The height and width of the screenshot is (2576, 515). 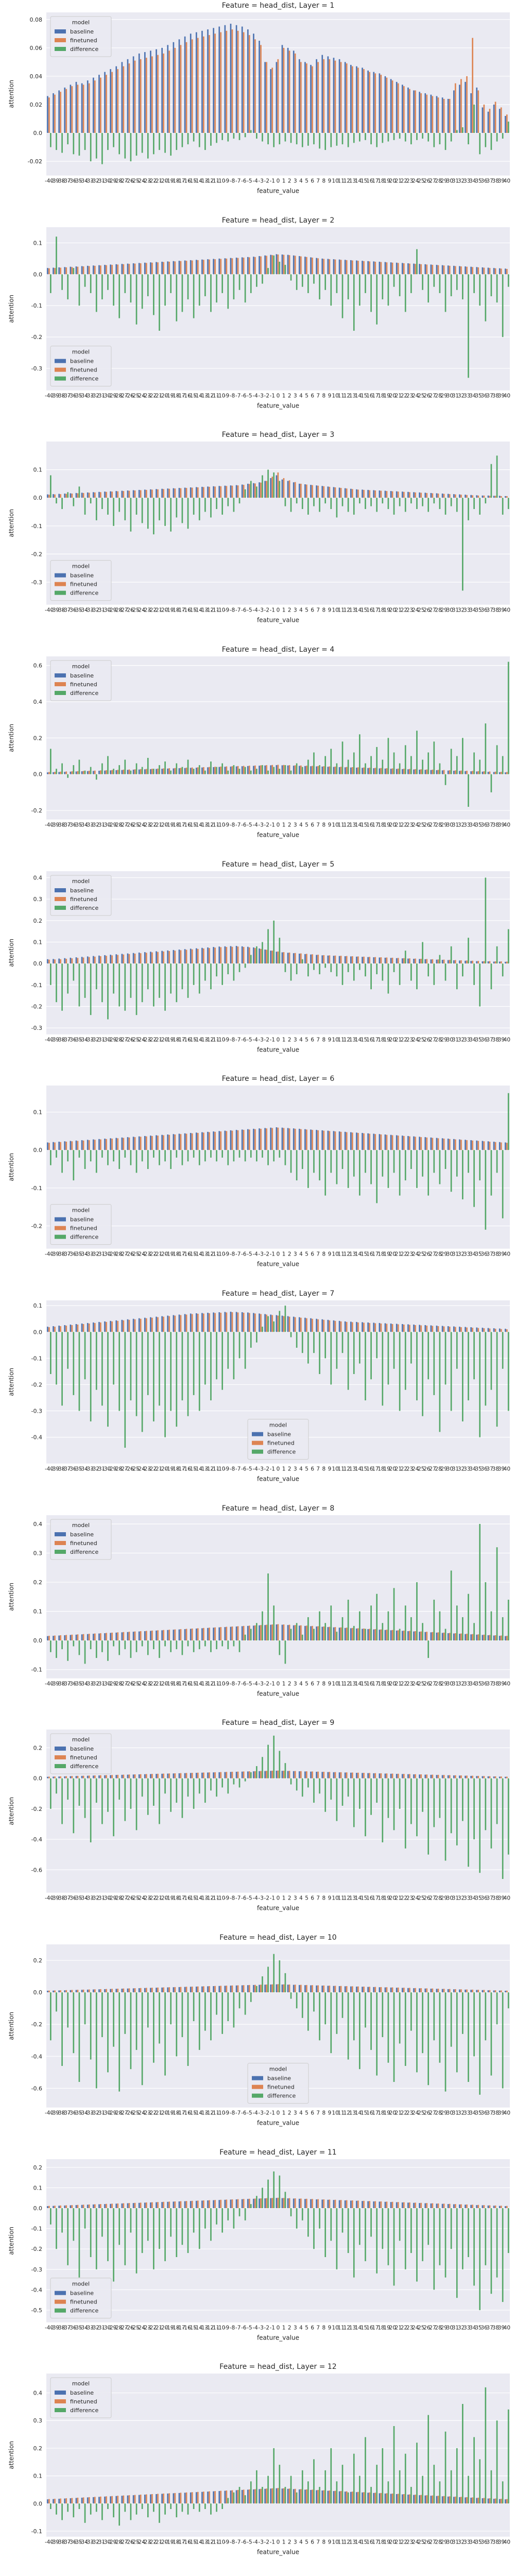 What do you see at coordinates (284, 2542) in the screenshot?
I see `x-tick-label: 1` at bounding box center [284, 2542].